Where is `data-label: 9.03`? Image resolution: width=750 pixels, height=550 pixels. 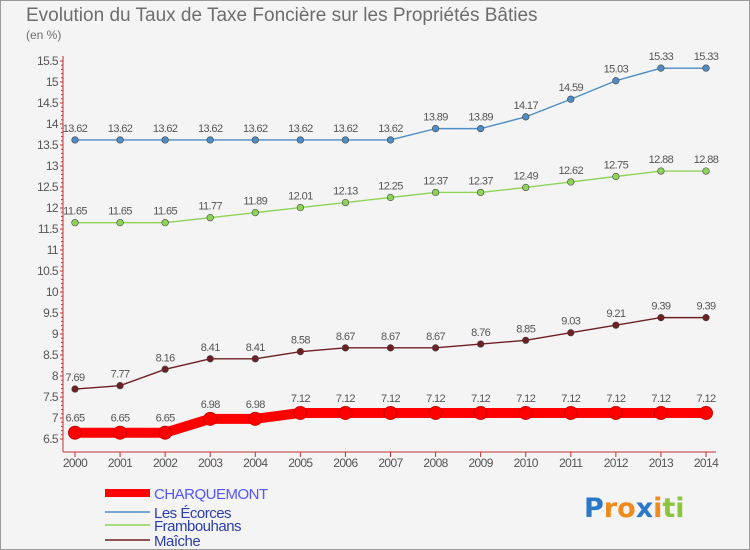 data-label: 9.03 is located at coordinates (570, 322).